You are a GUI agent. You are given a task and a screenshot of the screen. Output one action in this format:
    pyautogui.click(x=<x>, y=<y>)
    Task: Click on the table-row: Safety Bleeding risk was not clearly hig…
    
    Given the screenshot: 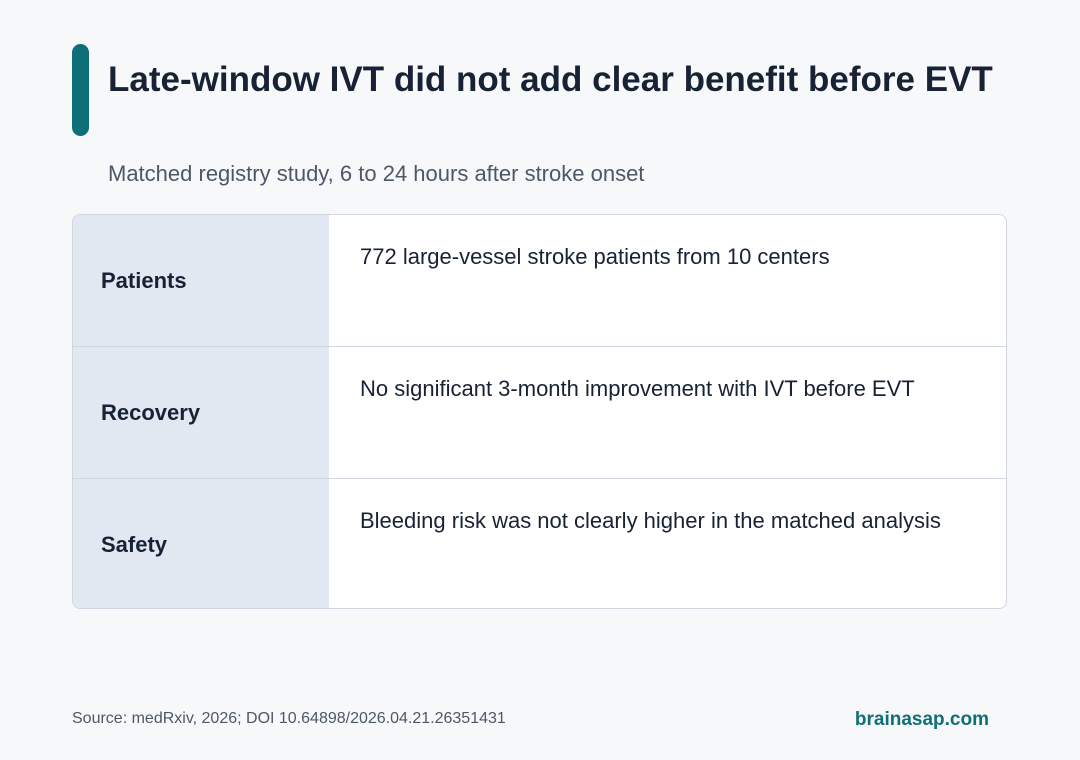 What is the action you would take?
    pyautogui.click(x=539, y=543)
    